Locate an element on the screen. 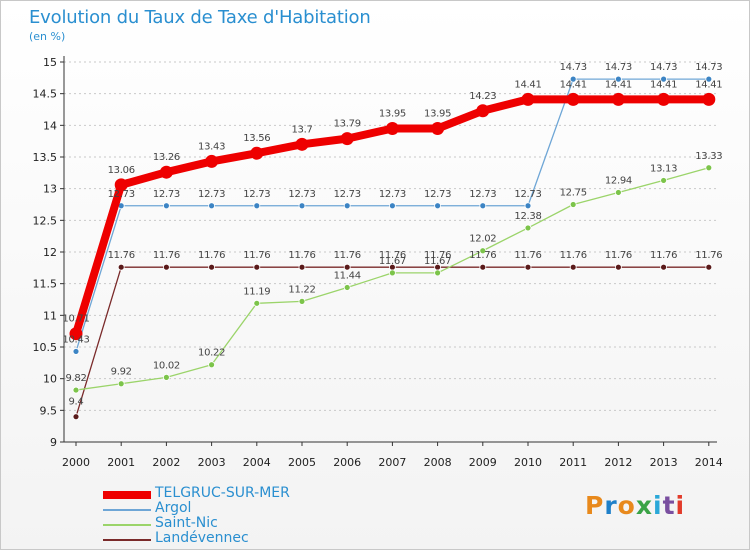 This screenshot has height=551, width=750. data-label: 12.75 is located at coordinates (573, 193).